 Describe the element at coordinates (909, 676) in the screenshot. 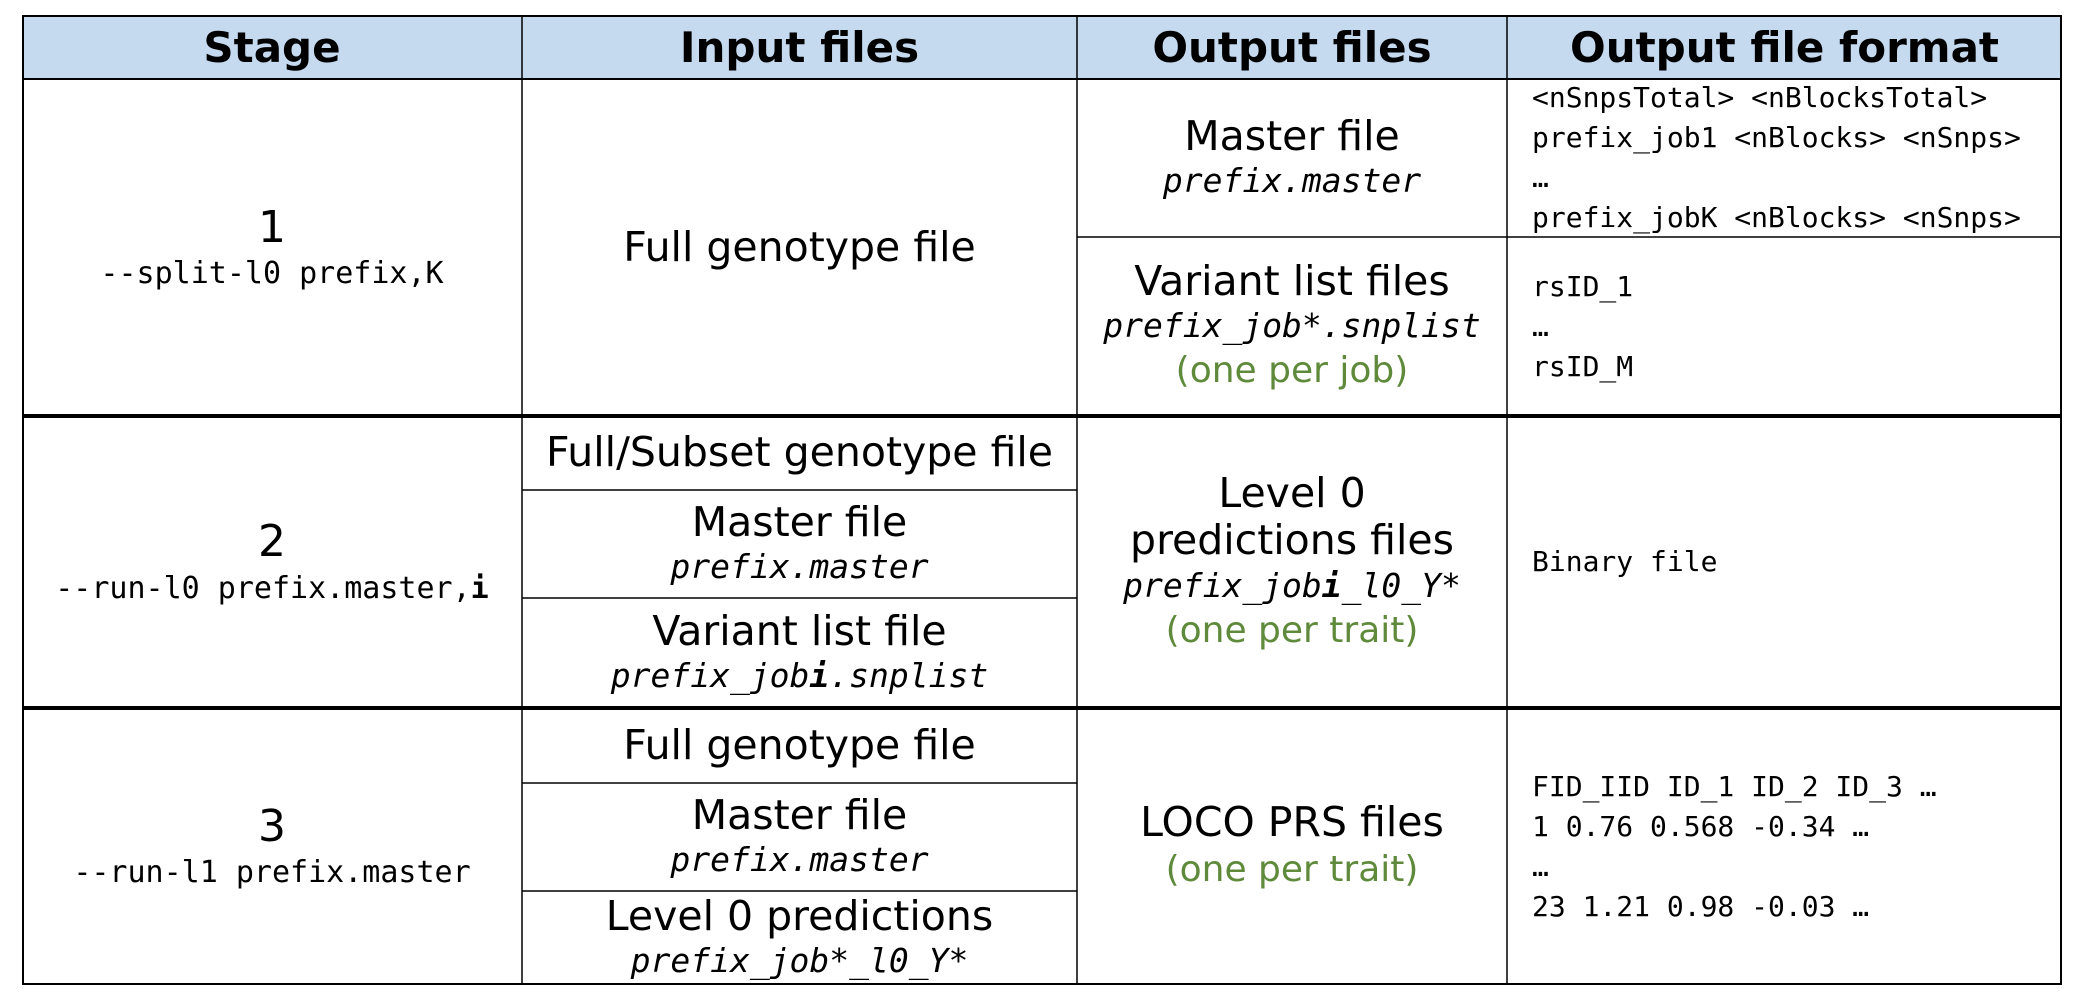

I see `pattern-suffix: .snplist` at that location.